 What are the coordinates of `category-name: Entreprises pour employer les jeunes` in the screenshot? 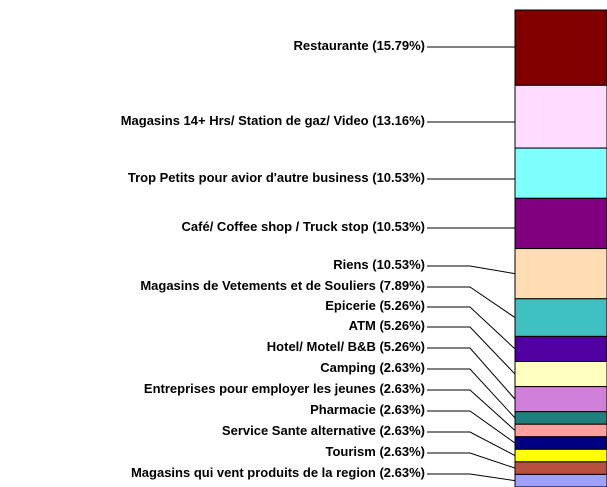 It's located at (260, 388).